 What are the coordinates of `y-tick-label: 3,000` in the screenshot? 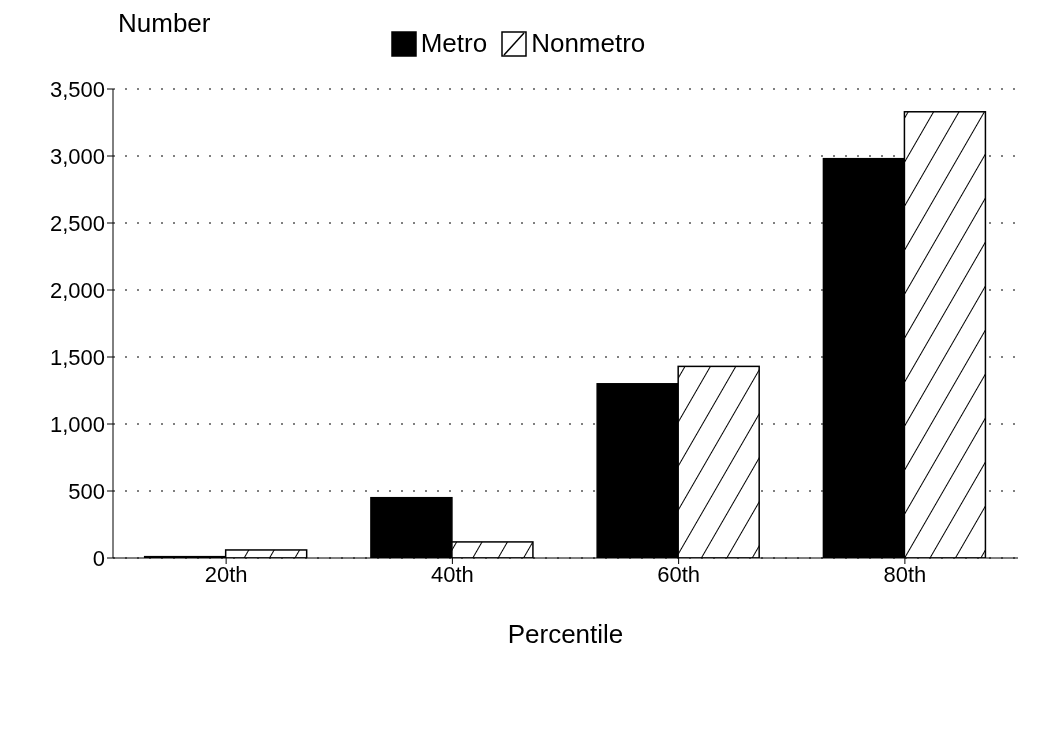 It's located at (77, 156).